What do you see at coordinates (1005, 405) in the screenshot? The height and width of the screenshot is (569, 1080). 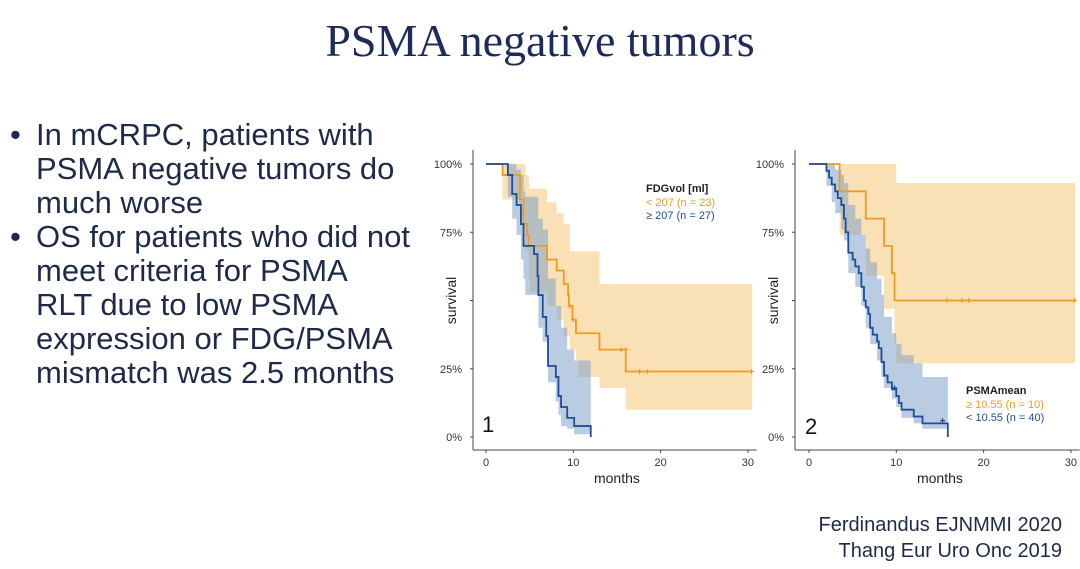 I see `legend-entry: ≥ 10.55 (n = 10)` at bounding box center [1005, 405].